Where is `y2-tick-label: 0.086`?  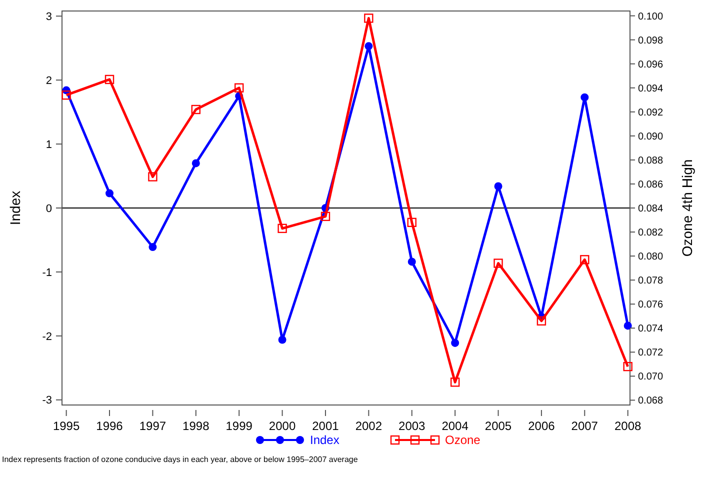
y2-tick-label: 0.086 is located at coordinates (651, 184).